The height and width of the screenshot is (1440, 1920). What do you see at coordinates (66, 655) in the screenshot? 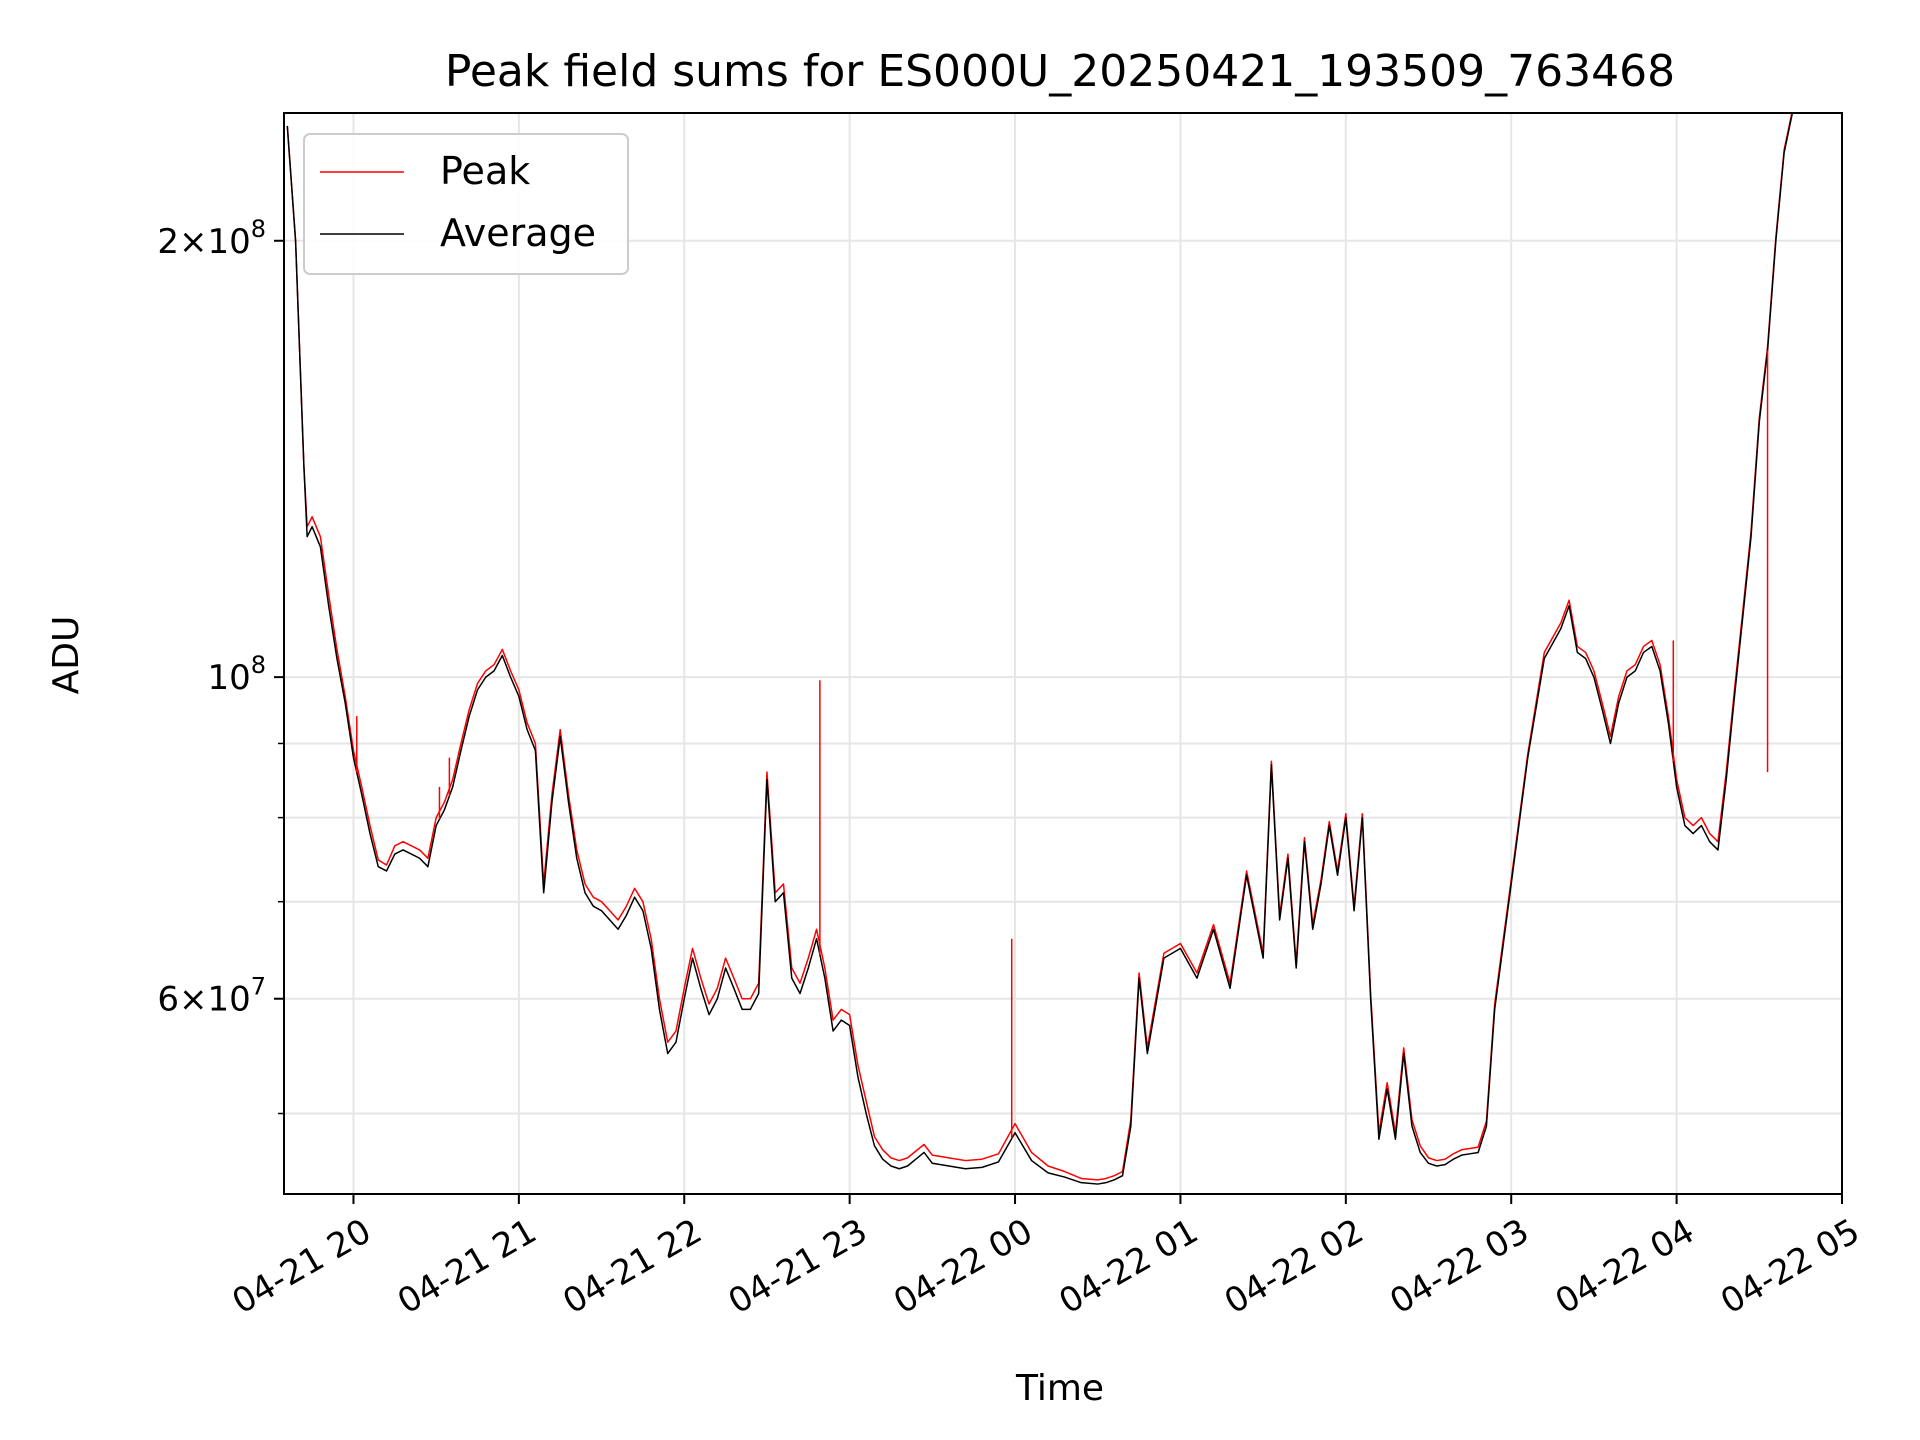
I see `y-axis-label: ADU` at bounding box center [66, 655].